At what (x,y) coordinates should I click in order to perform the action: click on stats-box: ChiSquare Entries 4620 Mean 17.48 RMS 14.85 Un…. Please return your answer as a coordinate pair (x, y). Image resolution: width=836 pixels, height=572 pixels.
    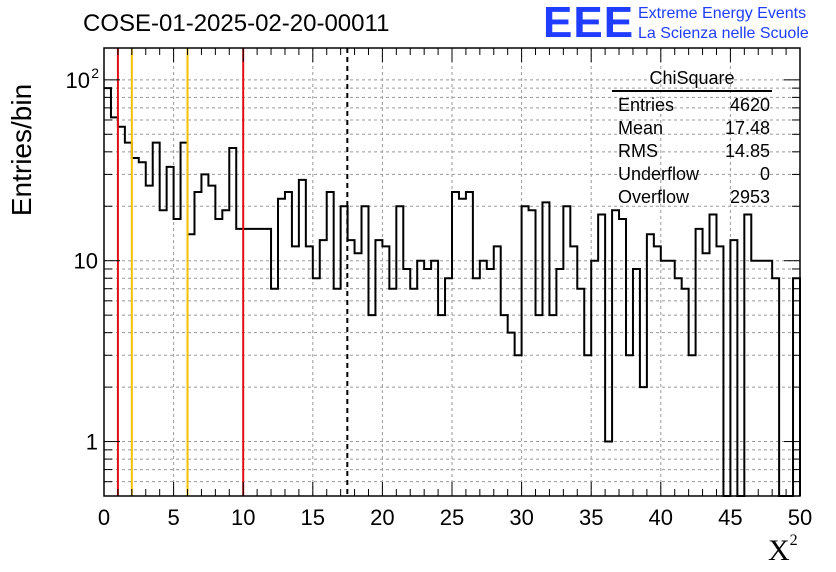
    Looking at the image, I should click on (694, 137).